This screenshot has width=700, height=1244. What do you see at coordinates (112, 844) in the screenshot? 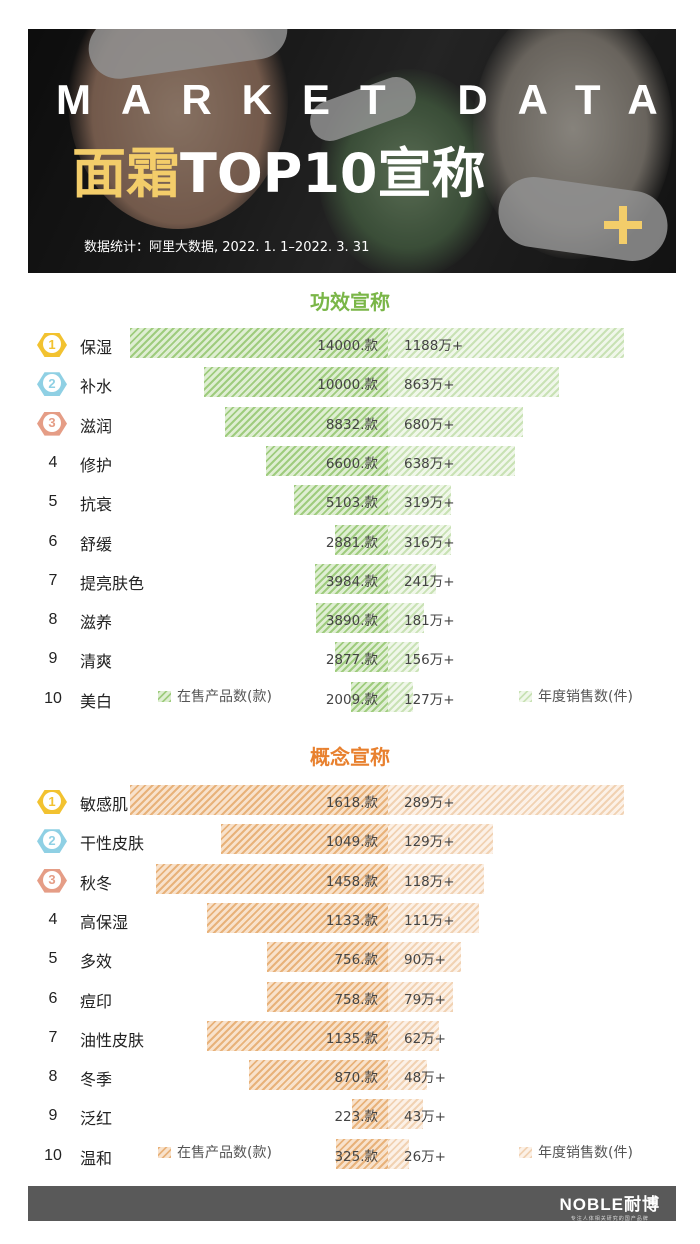
I see `category-label: 干性皮肤` at bounding box center [112, 844].